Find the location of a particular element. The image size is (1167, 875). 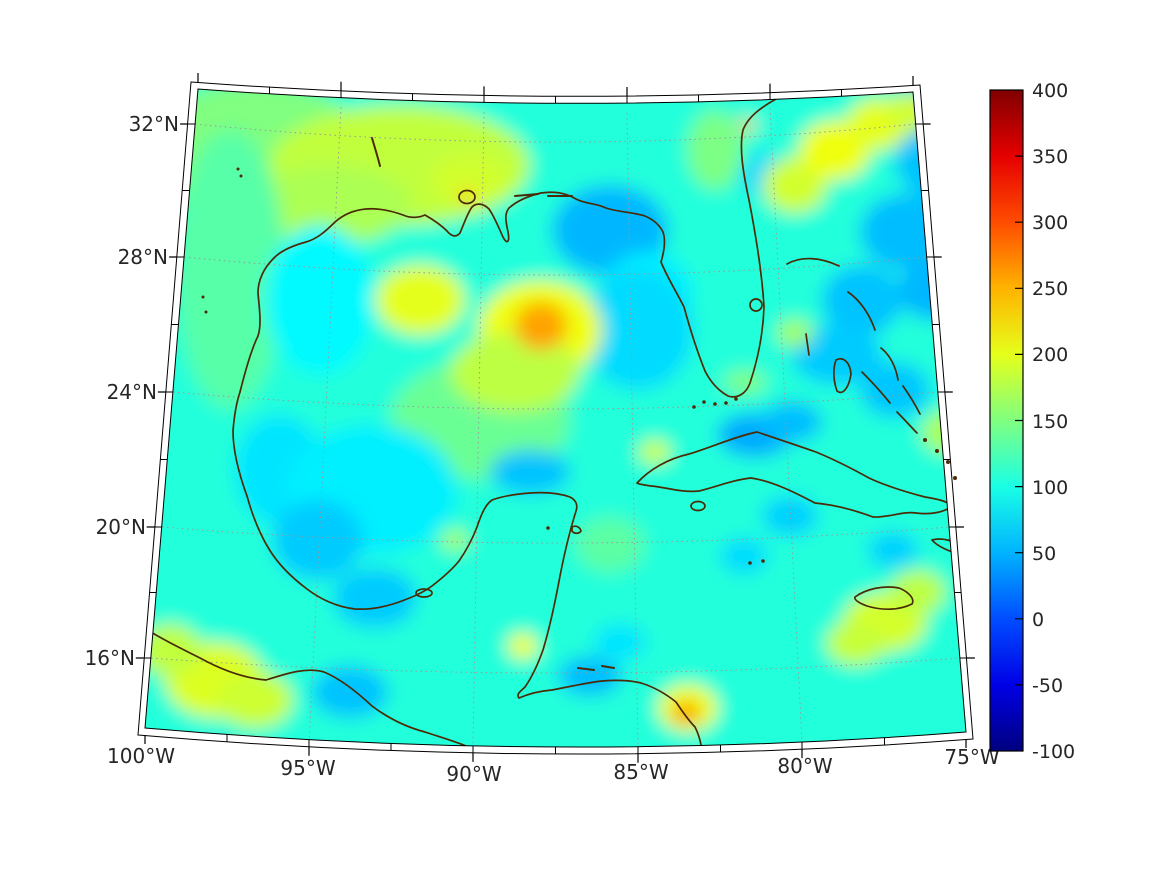

colorbar-tick-label: 350 is located at coordinates (1050, 157).